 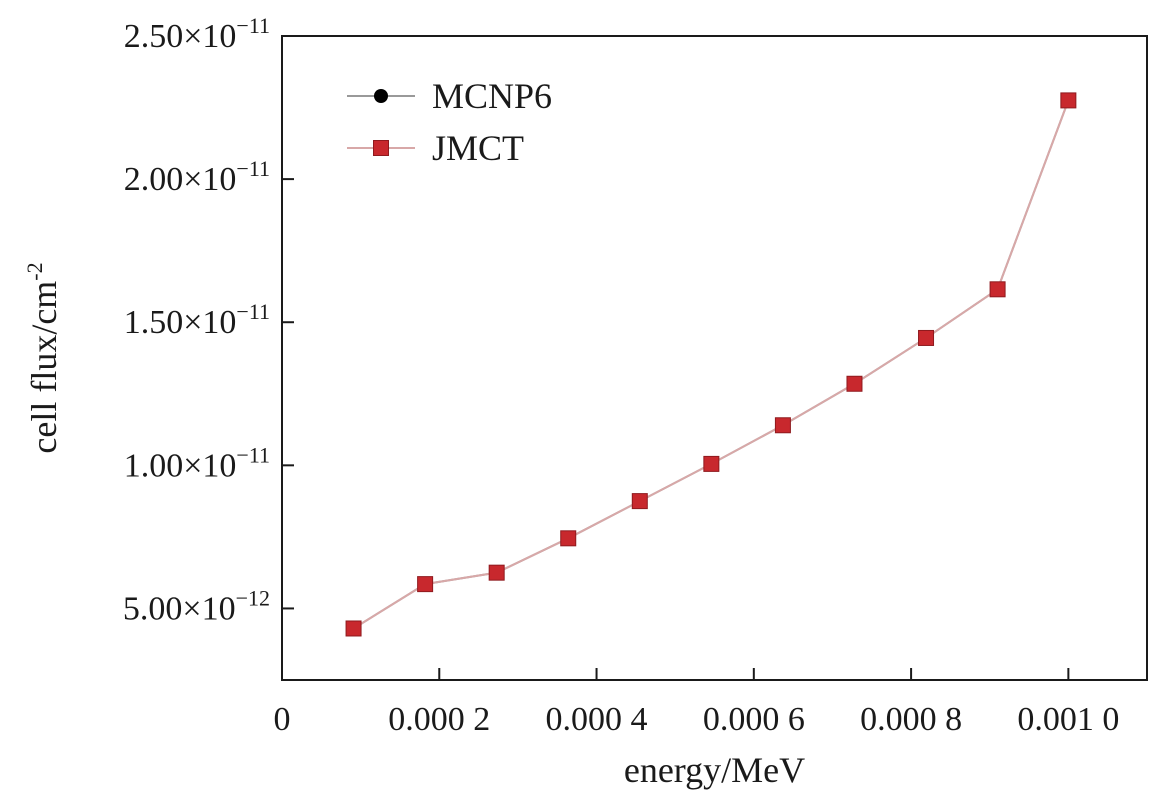 I want to click on y-tick-mantissa: 5.00×10, so click(x=179, y=608).